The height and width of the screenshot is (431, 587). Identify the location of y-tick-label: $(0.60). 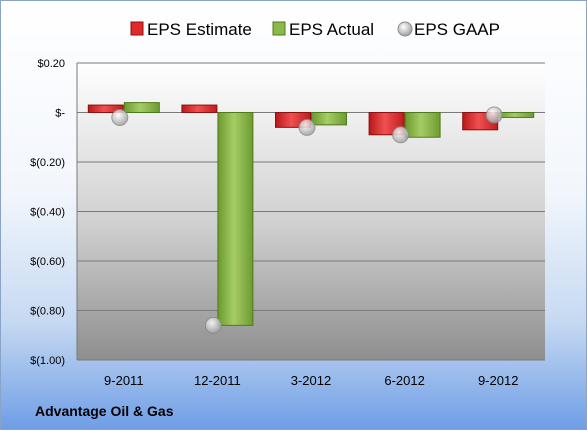
(47, 262).